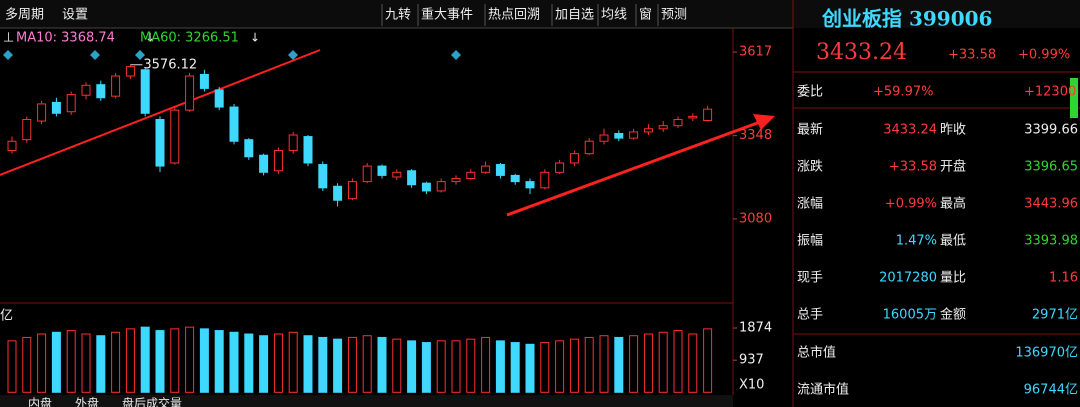  Describe the element at coordinates (1044, 55) in the screenshot. I see `quote-pct: +0.99%` at that location.